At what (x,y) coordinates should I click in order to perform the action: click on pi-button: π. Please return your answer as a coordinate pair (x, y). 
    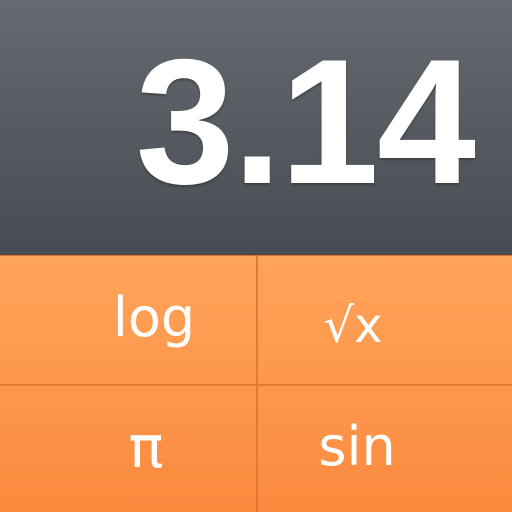
    Looking at the image, I should click on (128, 448).